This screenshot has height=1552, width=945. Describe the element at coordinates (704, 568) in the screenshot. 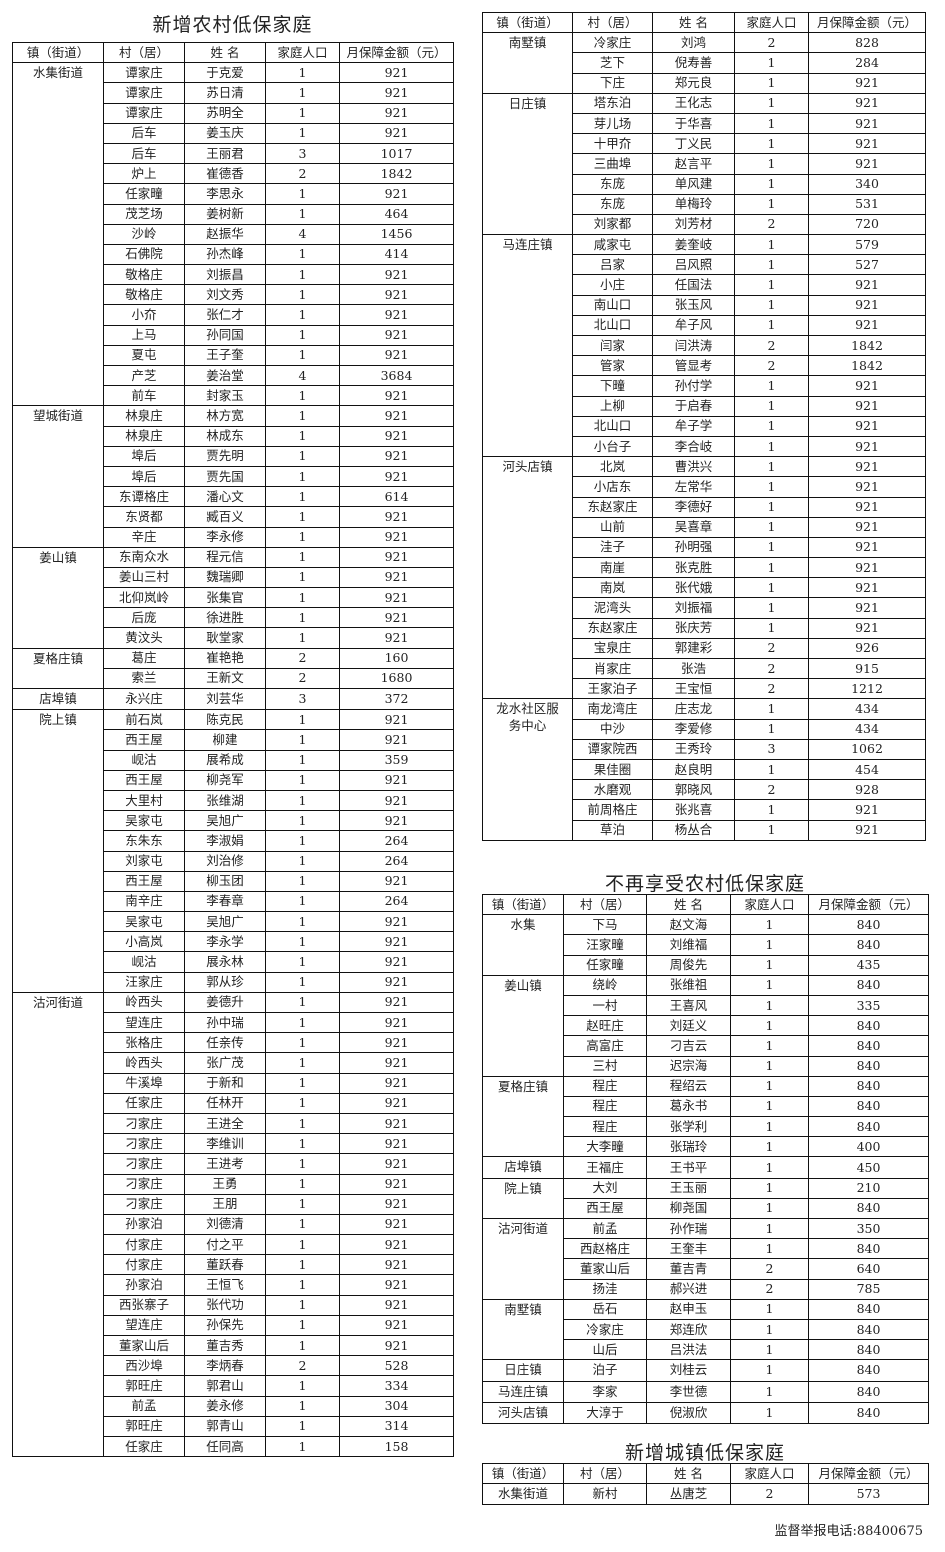

I see `table-row: 南崖 张克胜 1 921` at that location.